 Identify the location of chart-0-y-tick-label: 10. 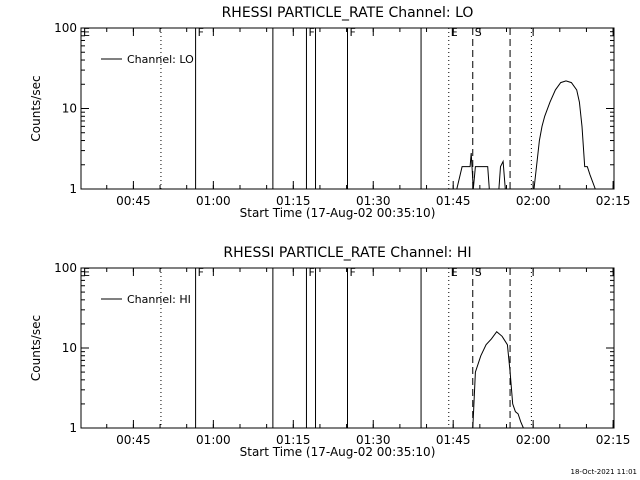
(69, 109).